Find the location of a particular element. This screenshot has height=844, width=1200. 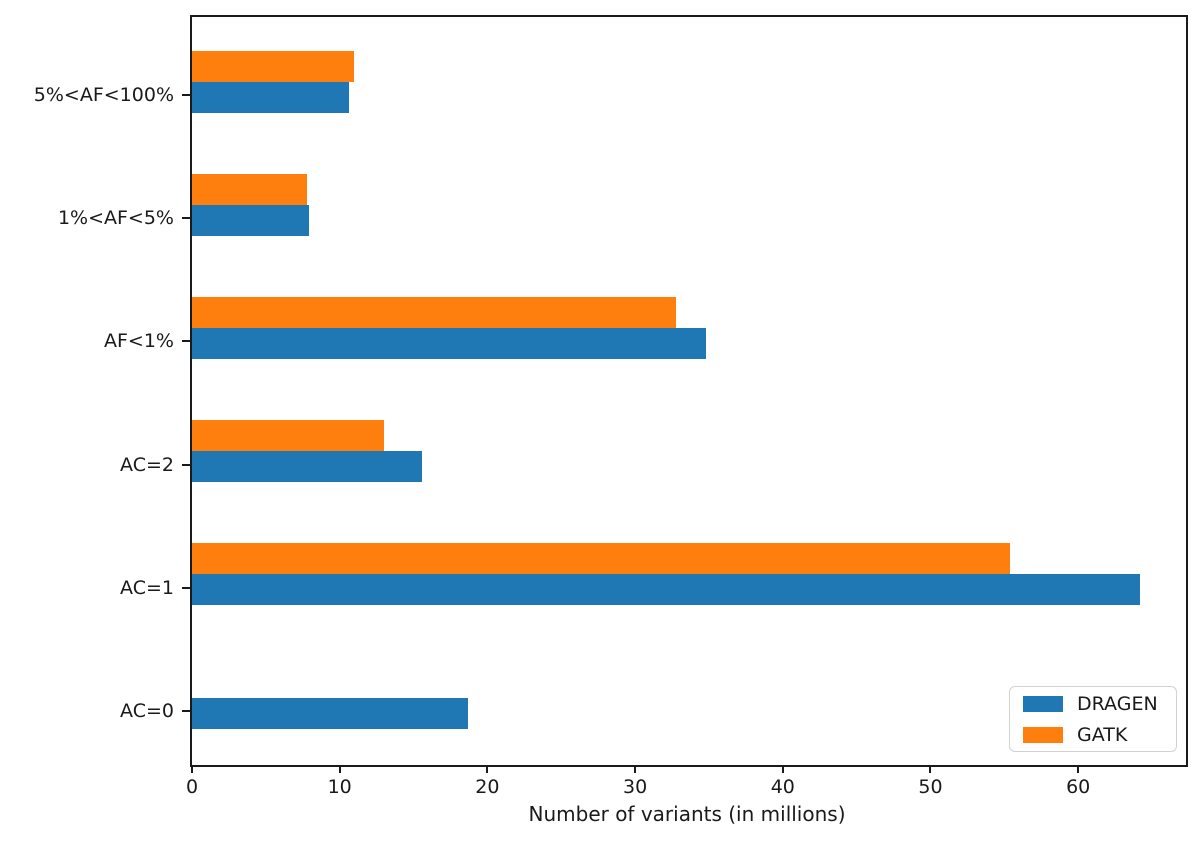

legend: DRAGEN GATK is located at coordinates (1093, 719).